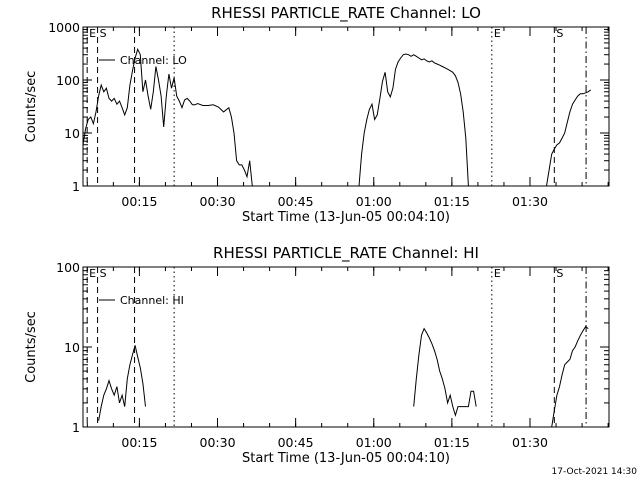 The width and height of the screenshot is (640, 480). What do you see at coordinates (346, 253) in the screenshot?
I see `chart-title: RHESSI PARTICLE_RATE Channel: HI` at bounding box center [346, 253].